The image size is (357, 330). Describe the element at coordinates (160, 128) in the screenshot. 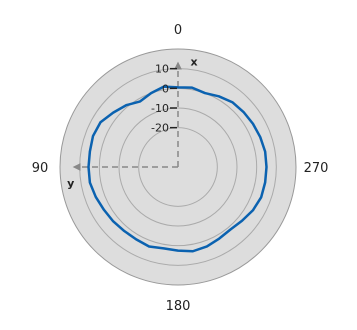

I see `radial-tick-label: -20` at that location.